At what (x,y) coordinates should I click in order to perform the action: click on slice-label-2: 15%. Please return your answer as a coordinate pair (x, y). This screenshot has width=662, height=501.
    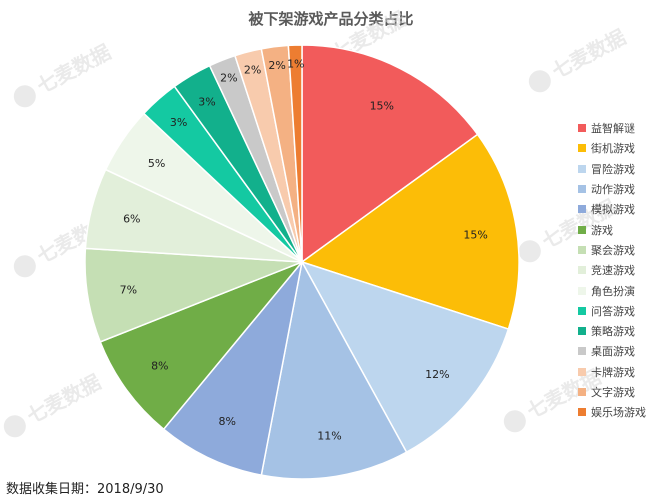
    Looking at the image, I should click on (475, 235).